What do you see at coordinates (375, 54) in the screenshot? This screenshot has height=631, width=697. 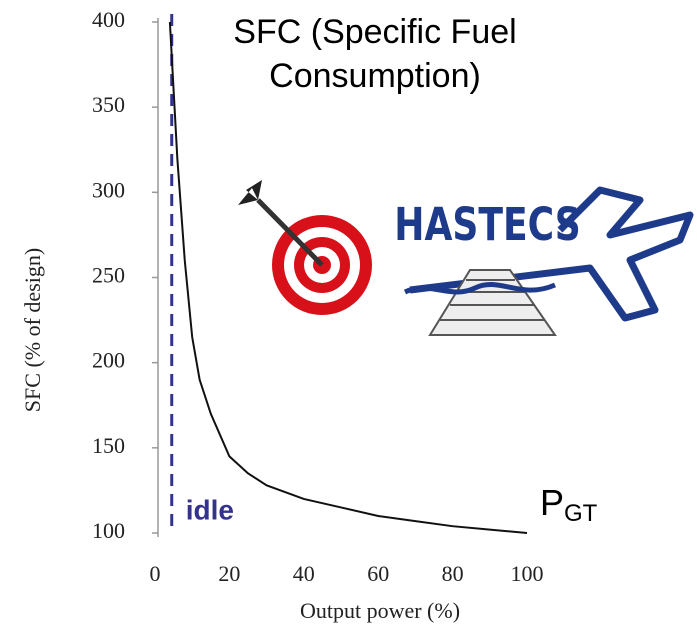 I see `chart-title: SFC (Specific Fuel Consumption)` at bounding box center [375, 54].